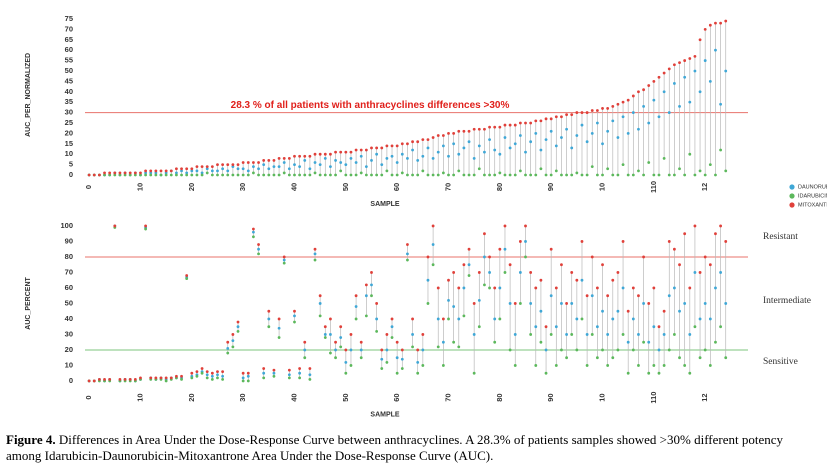  I want to click on region-label: Sensitive, so click(780, 362).